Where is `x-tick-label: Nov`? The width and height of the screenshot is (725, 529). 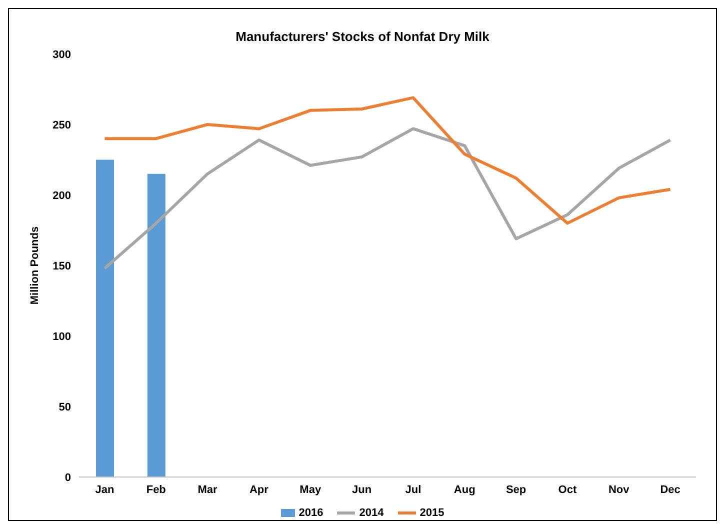 x-tick-label: Nov is located at coordinates (619, 490).